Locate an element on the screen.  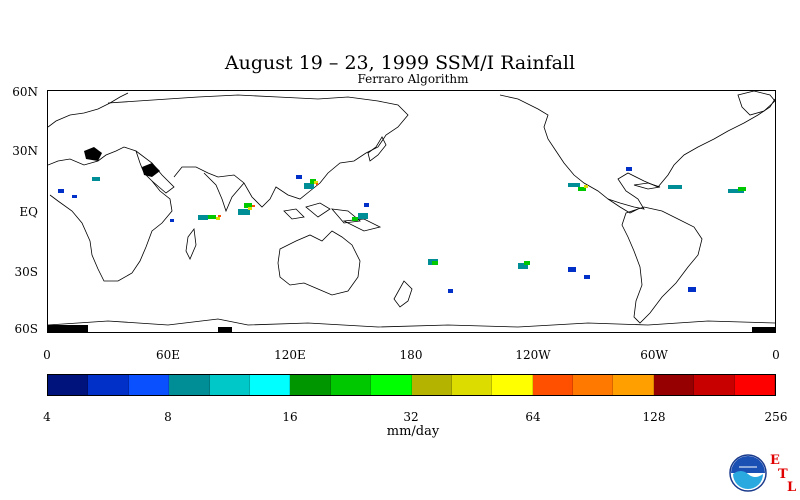
lon-label-0-end: 0 is located at coordinates (776, 355).